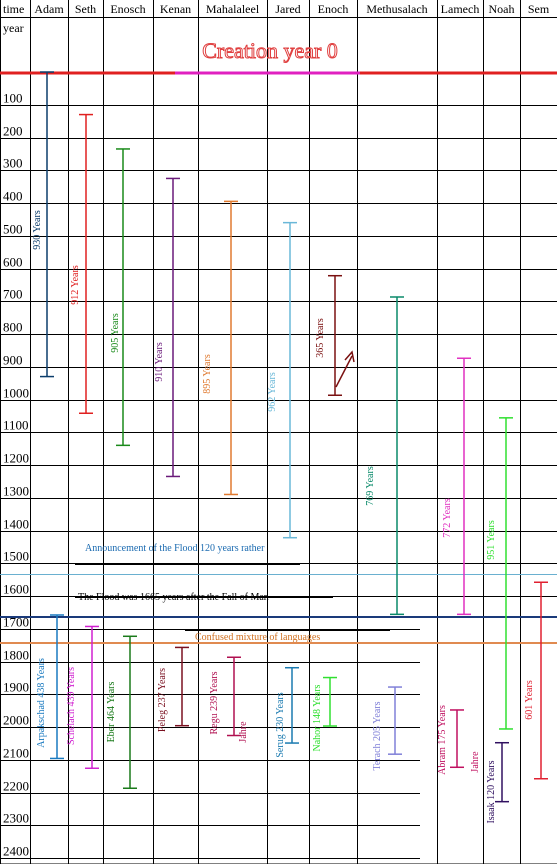 This screenshot has width=557, height=864. What do you see at coordinates (16, 687) in the screenshot?
I see `year-label: 1900` at bounding box center [16, 687].